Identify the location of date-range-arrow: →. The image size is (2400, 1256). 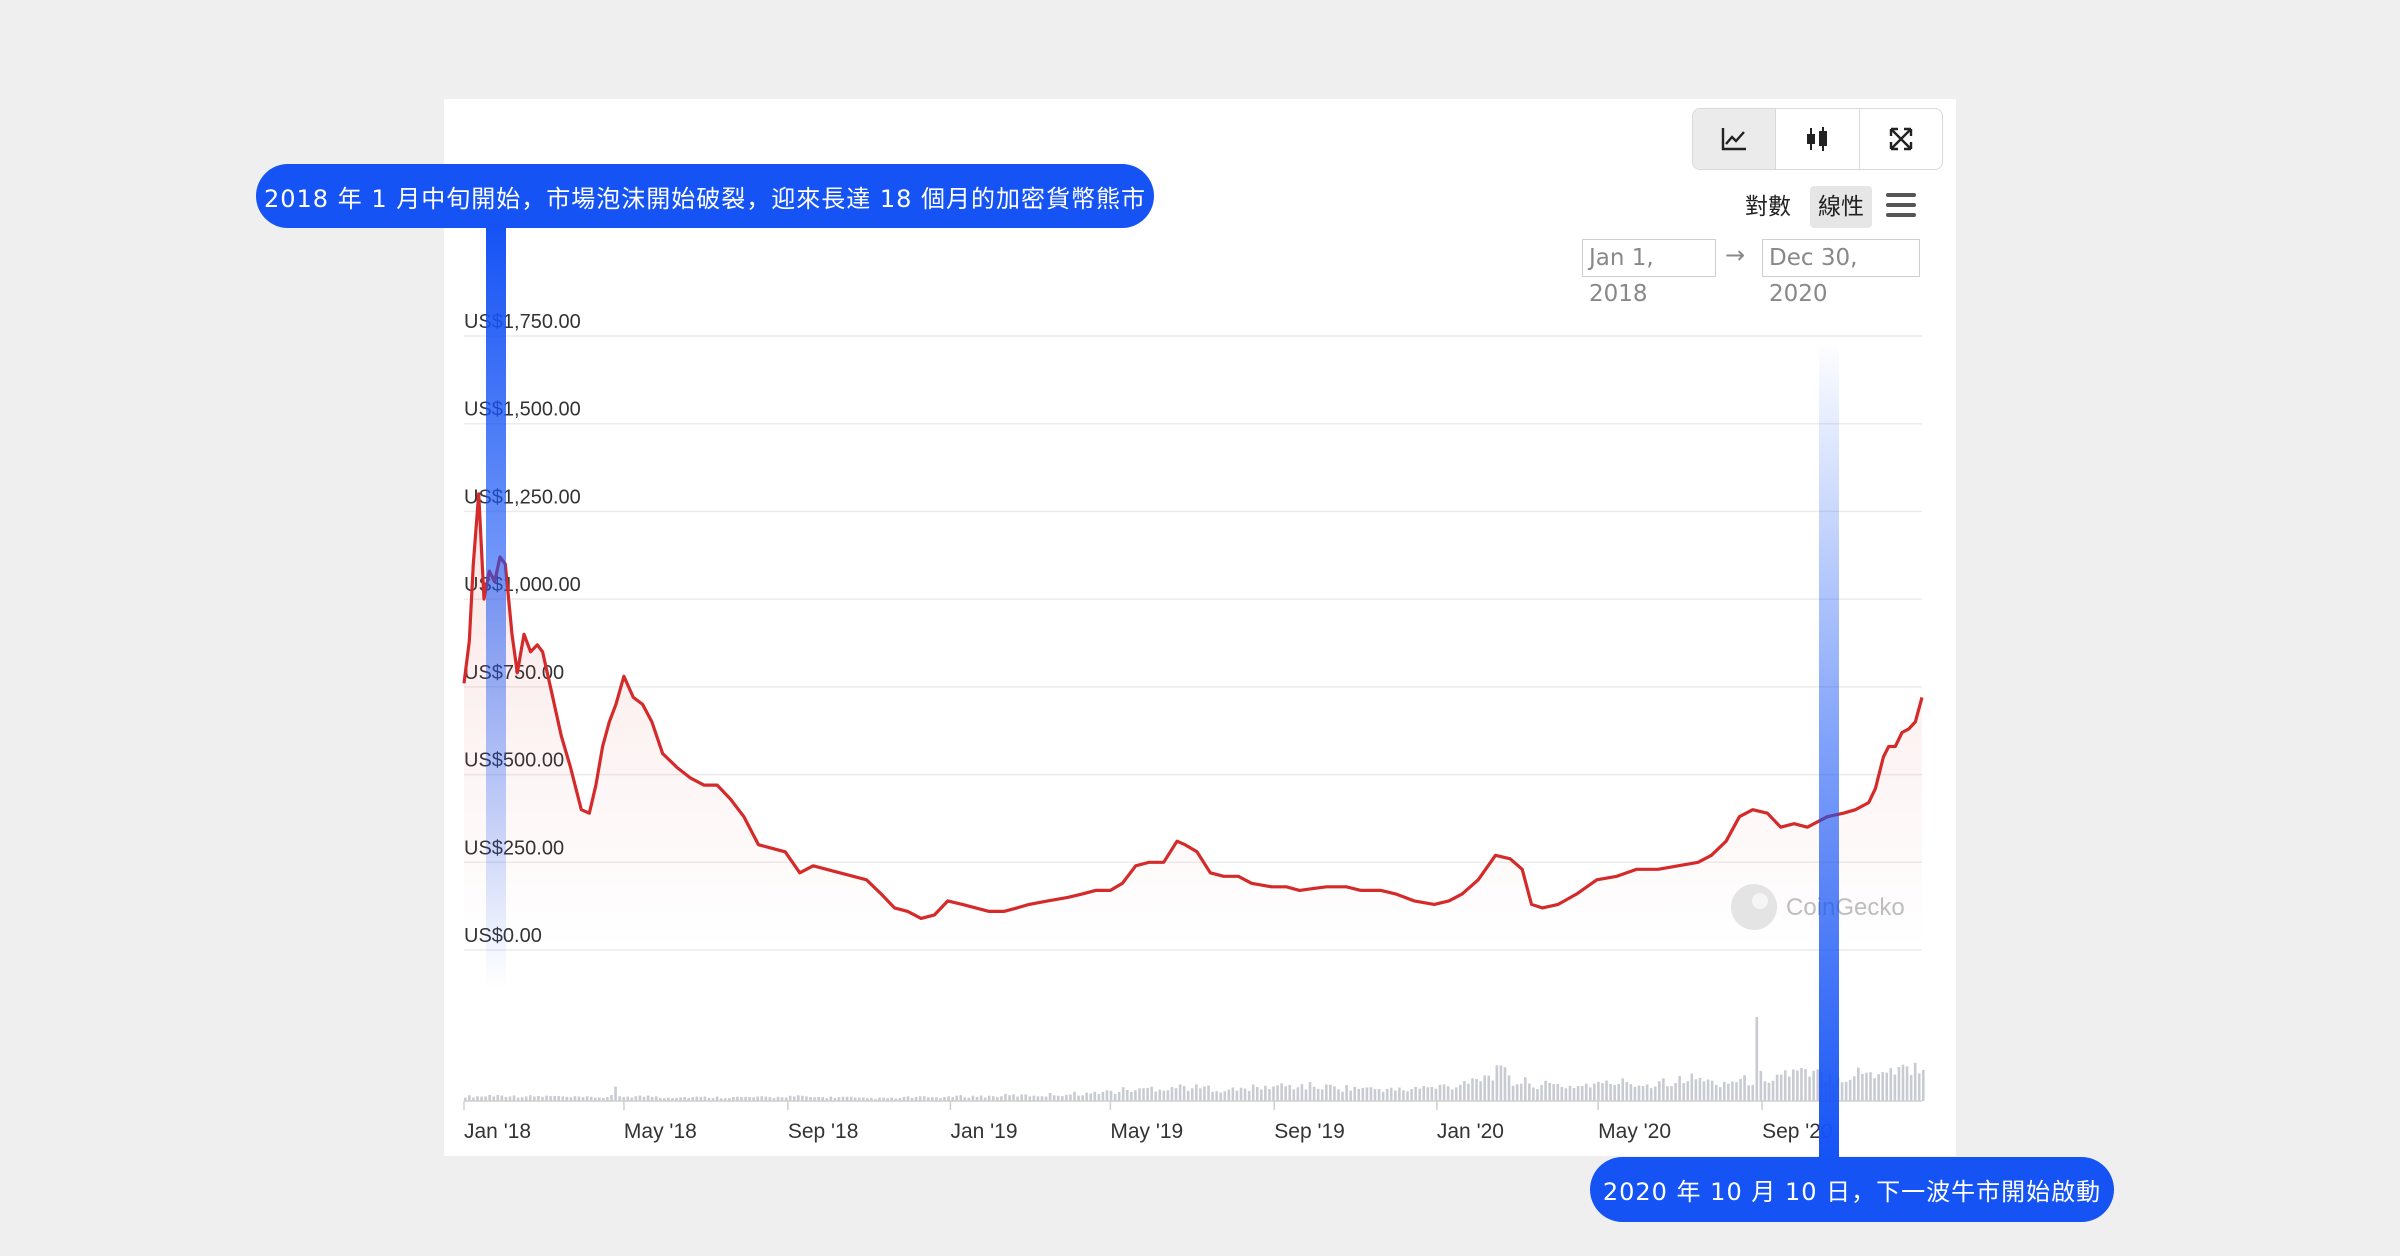
(1735, 255).